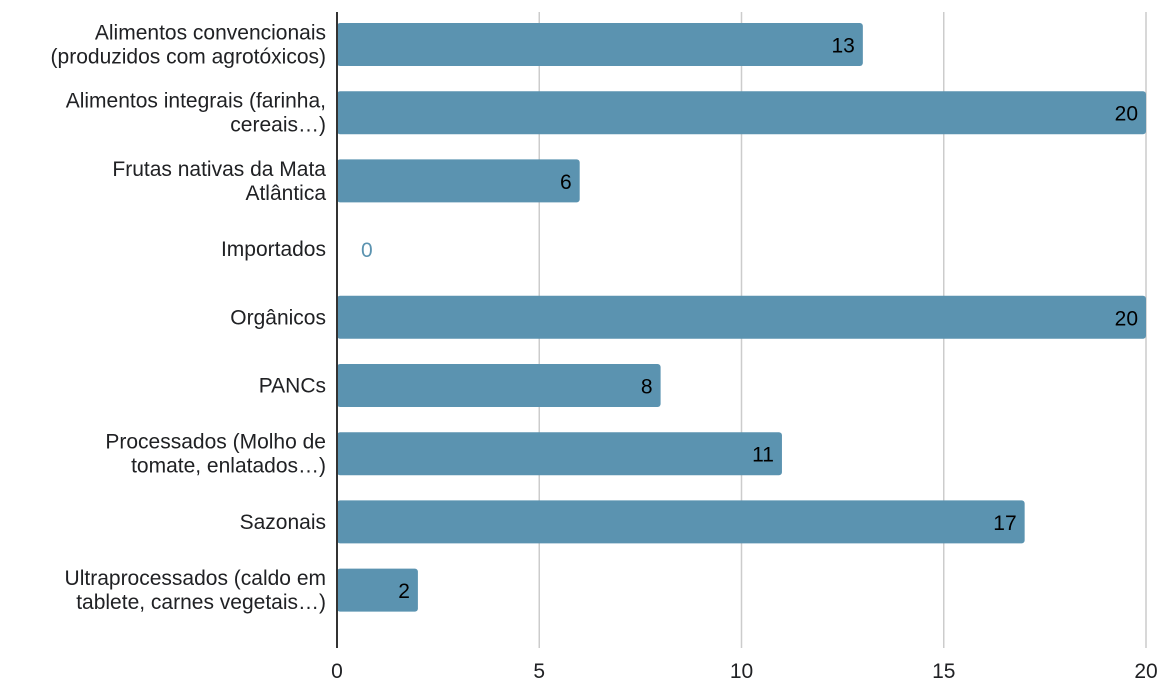  I want to click on x-tick-label-5: 5, so click(539, 671).